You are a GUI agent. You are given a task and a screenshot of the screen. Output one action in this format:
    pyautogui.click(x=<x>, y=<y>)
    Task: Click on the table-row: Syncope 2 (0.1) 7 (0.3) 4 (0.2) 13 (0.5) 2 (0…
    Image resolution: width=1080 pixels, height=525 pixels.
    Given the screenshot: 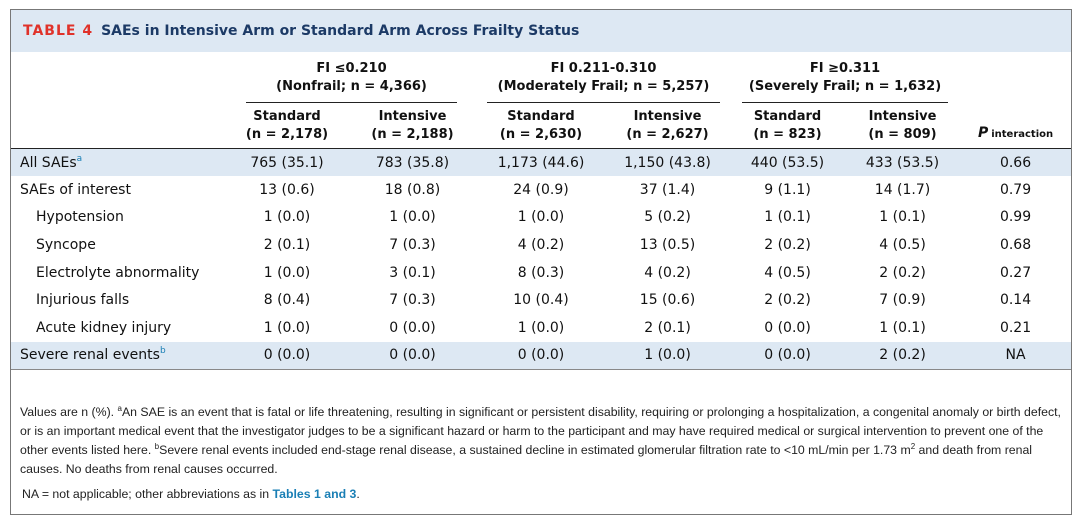 What is the action you would take?
    pyautogui.click(x=541, y=245)
    